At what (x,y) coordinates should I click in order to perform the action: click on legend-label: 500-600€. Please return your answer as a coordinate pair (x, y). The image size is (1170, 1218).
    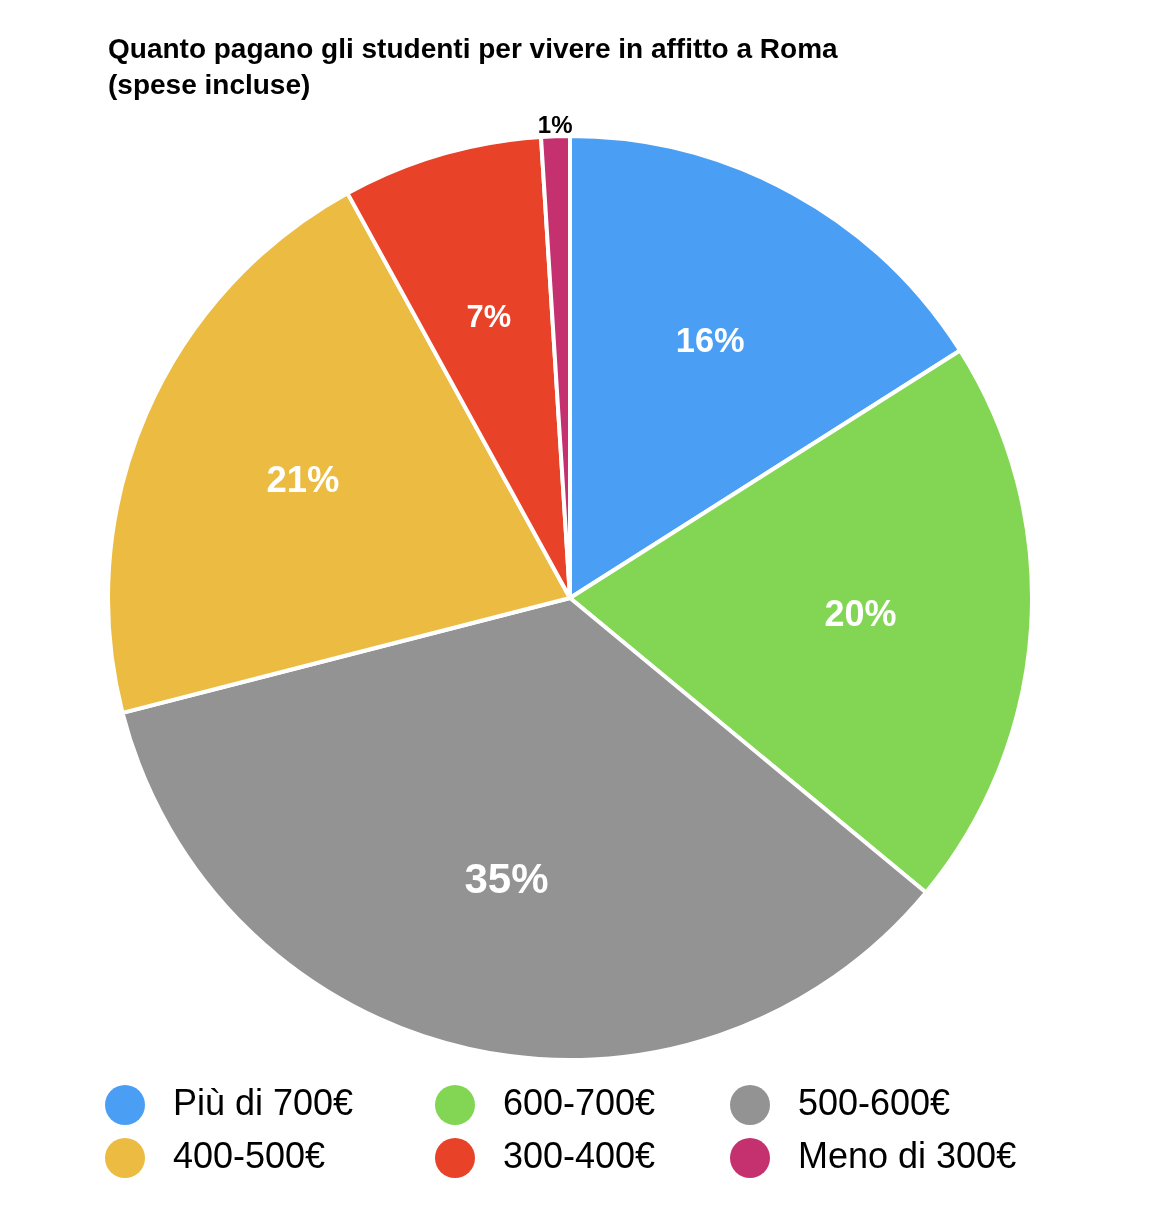
    Looking at the image, I should click on (874, 1102).